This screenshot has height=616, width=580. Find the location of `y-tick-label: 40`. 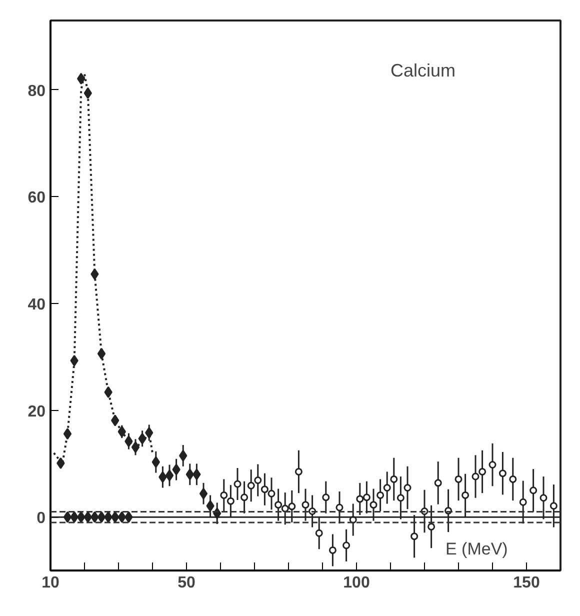

y-tick-label: 40 is located at coordinates (37, 305).